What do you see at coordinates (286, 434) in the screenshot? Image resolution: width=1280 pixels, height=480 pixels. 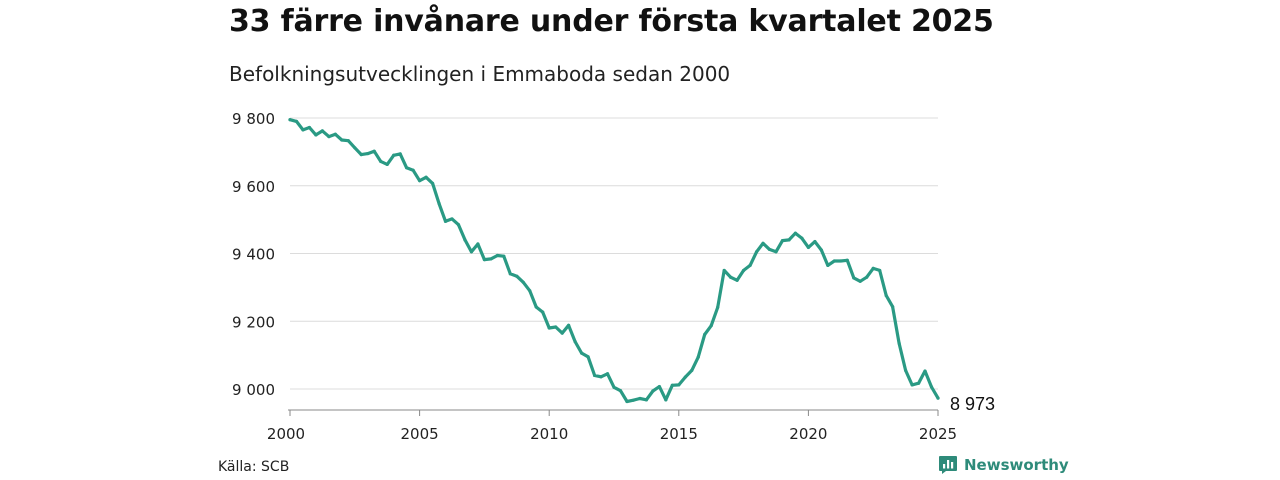 I see `x-tick-label: 2000` at bounding box center [286, 434].